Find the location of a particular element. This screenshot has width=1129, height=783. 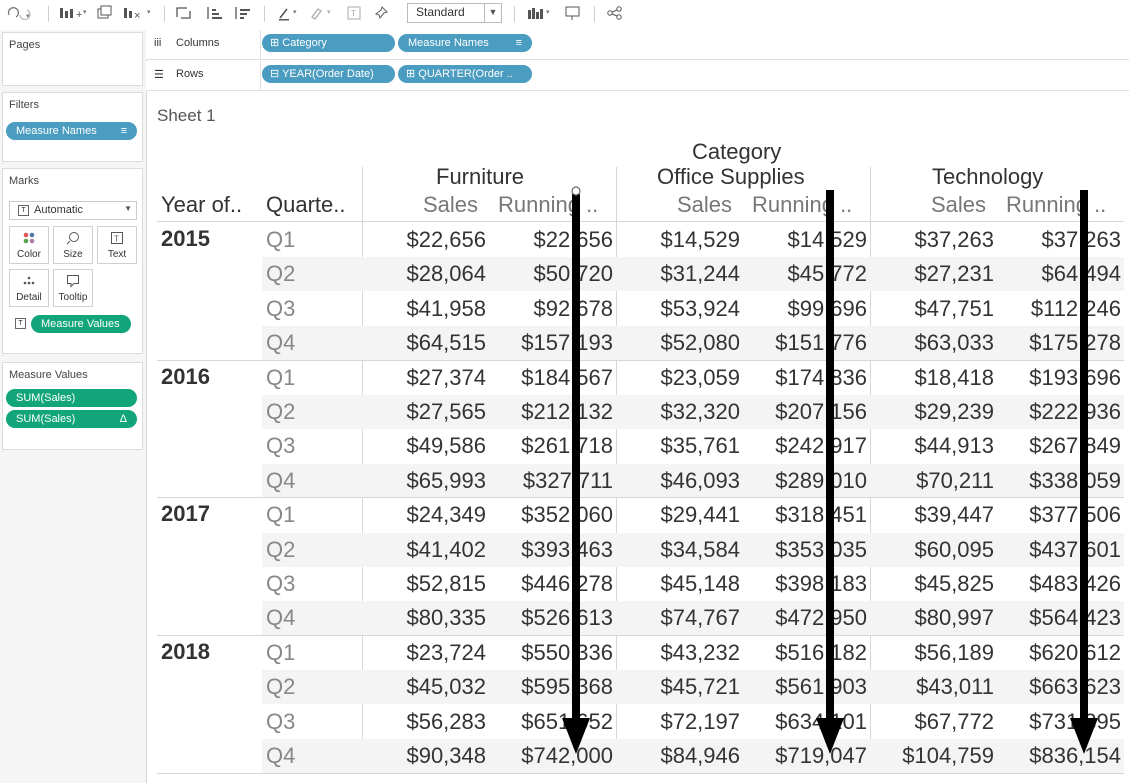

sales-cell: $84,946 is located at coordinates (700, 755).